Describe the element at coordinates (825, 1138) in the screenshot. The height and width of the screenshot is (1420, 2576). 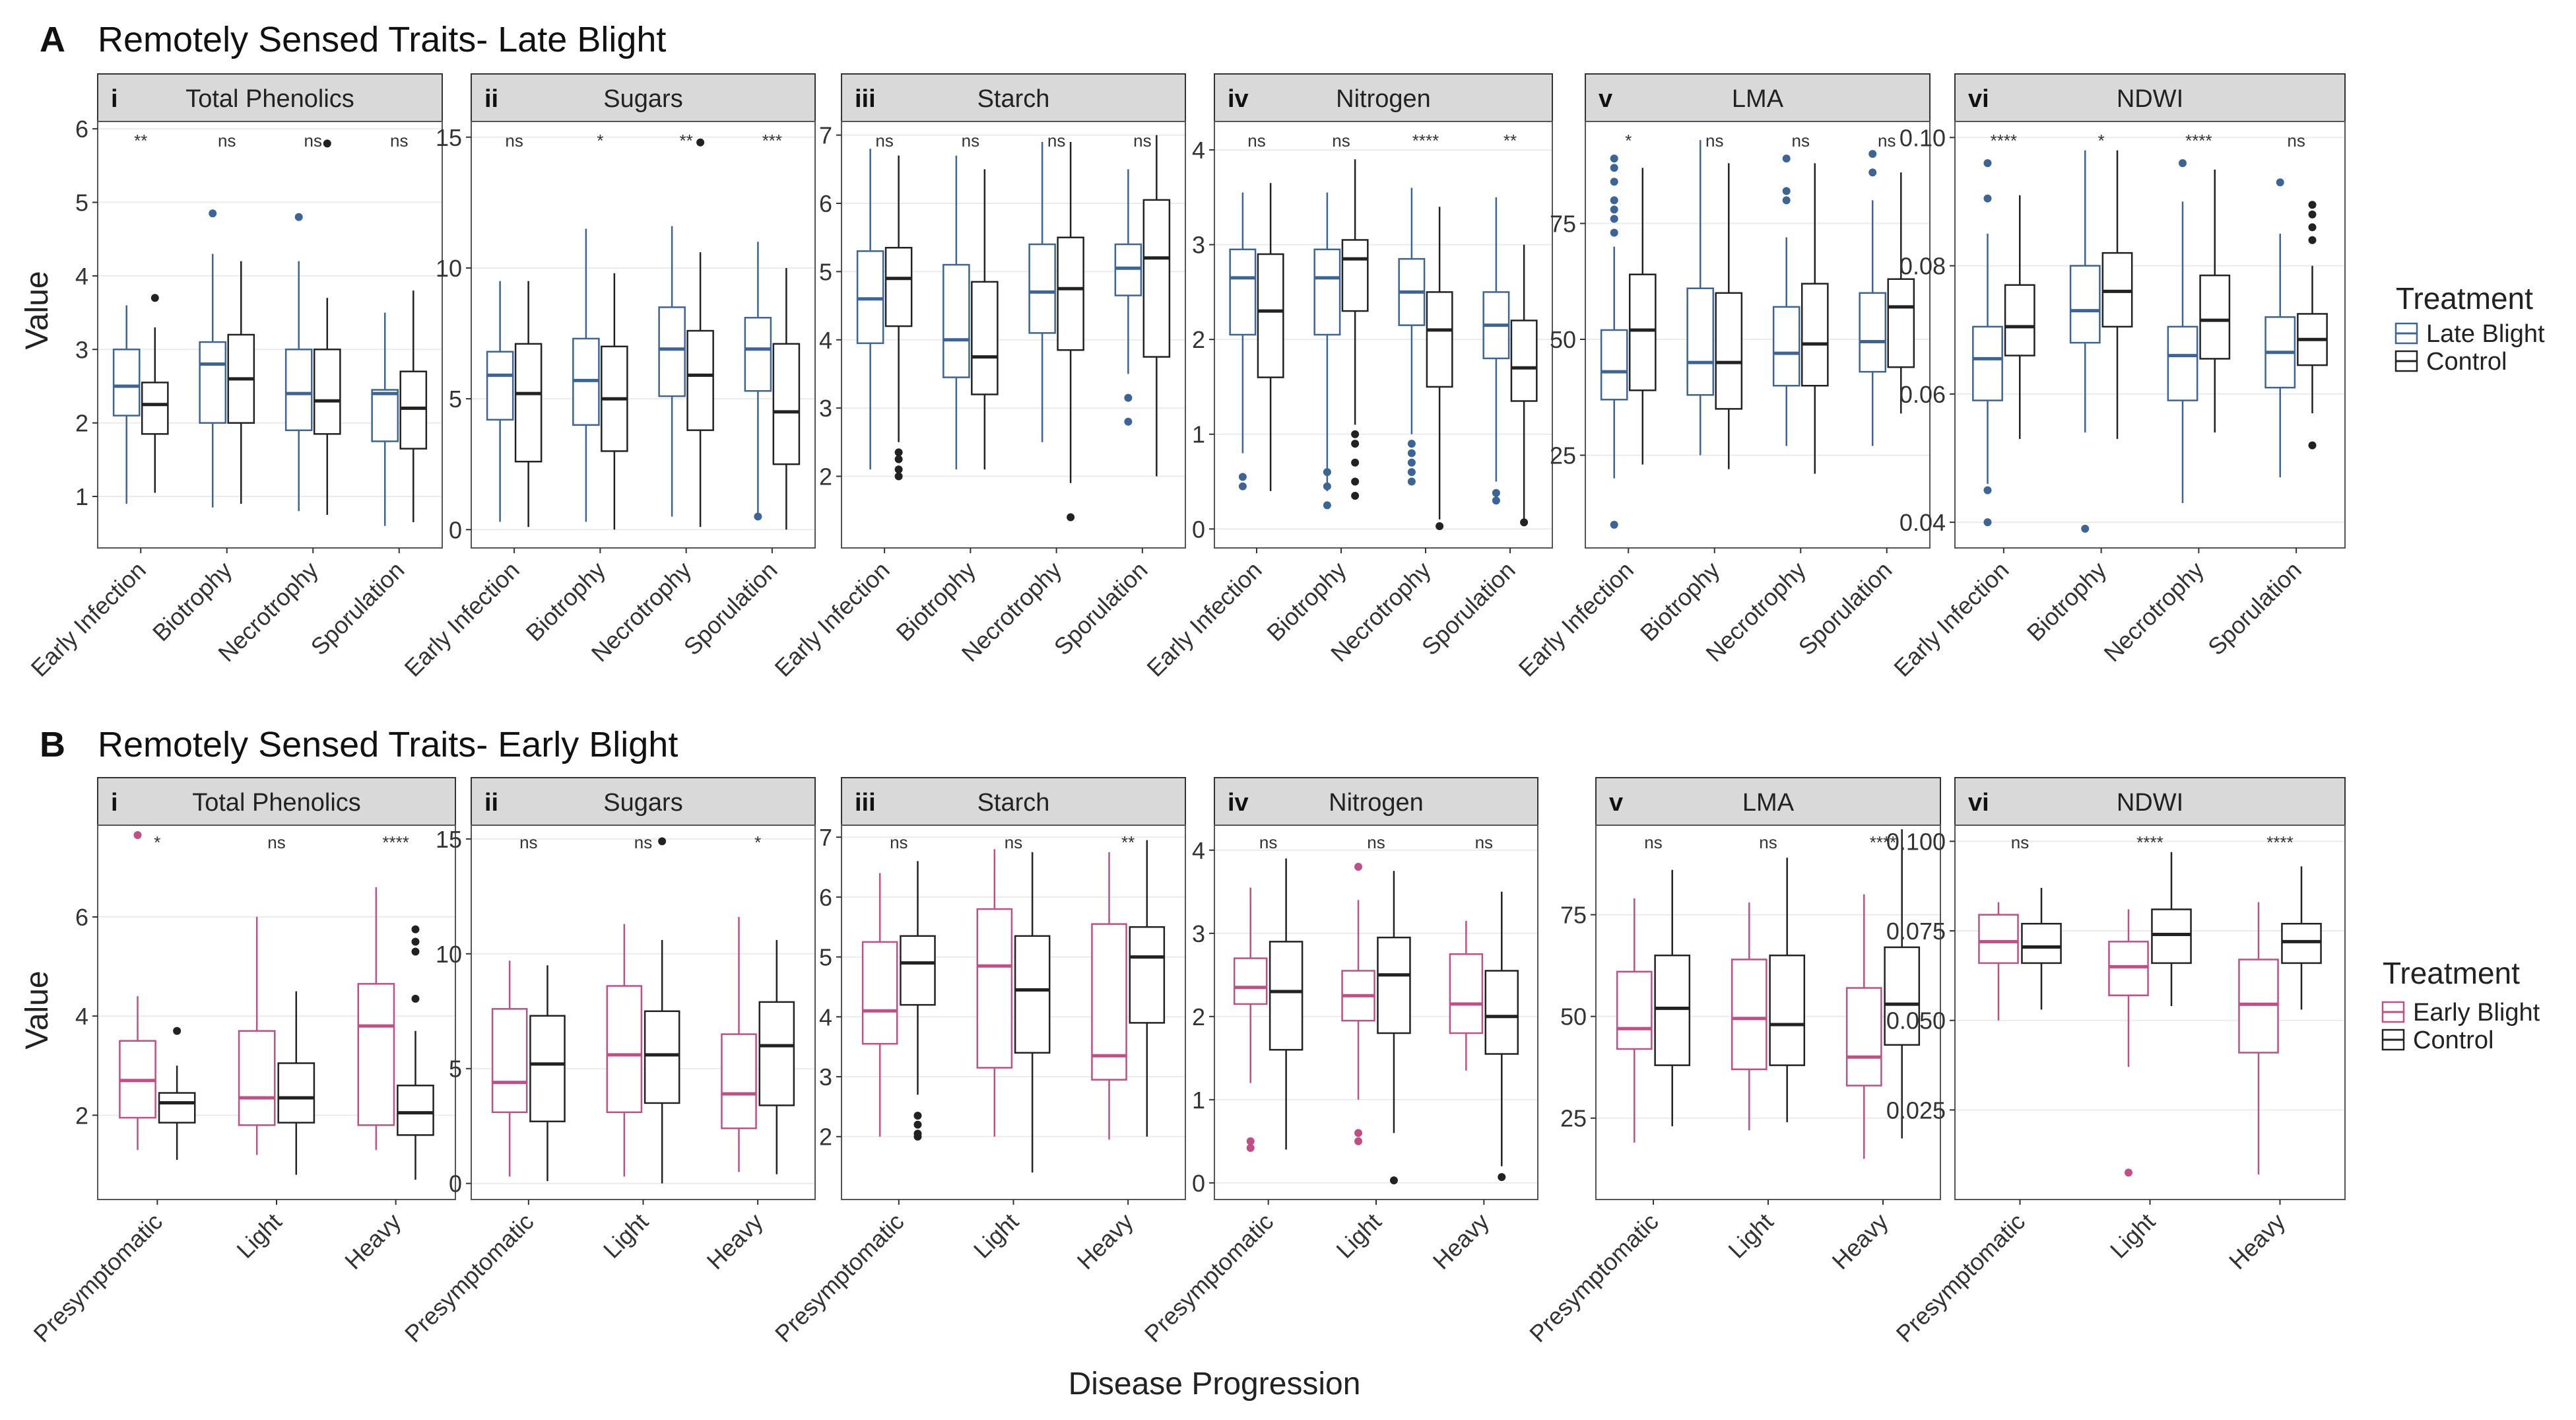
I see `y-tick-label: 2` at that location.